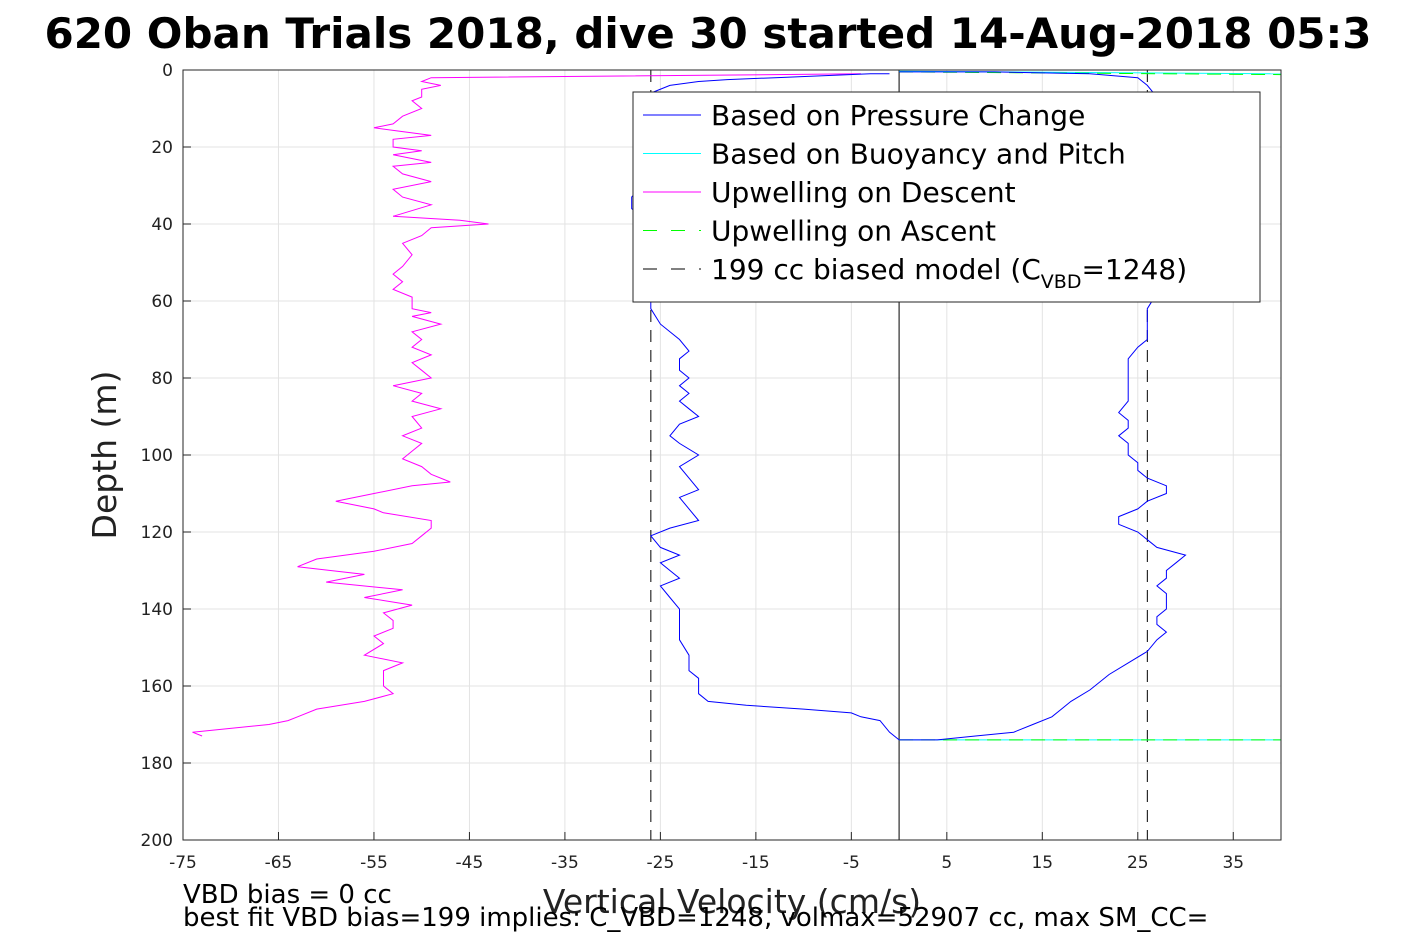 The height and width of the screenshot is (945, 1417). What do you see at coordinates (279, 863) in the screenshot?
I see `x-tick-label: -65` at bounding box center [279, 863].